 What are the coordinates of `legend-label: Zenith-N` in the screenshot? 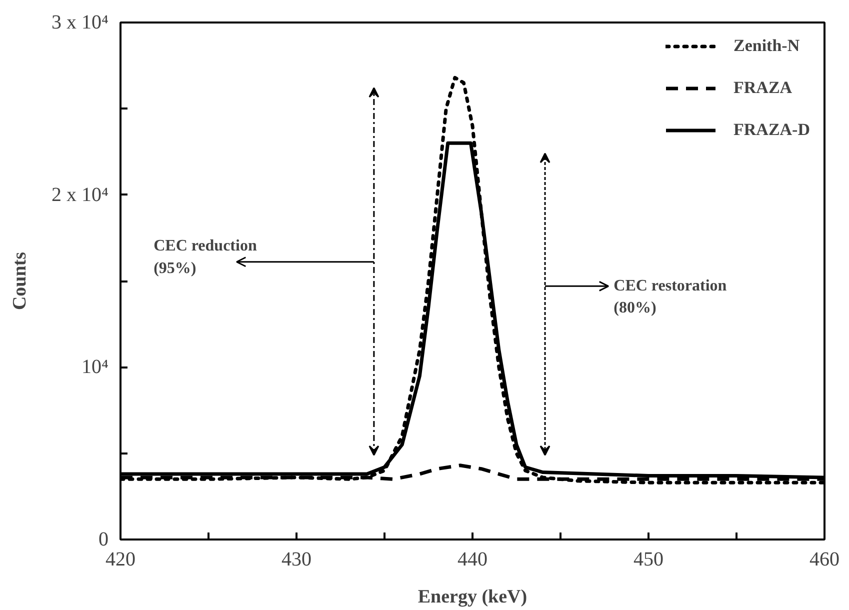 It's located at (767, 46).